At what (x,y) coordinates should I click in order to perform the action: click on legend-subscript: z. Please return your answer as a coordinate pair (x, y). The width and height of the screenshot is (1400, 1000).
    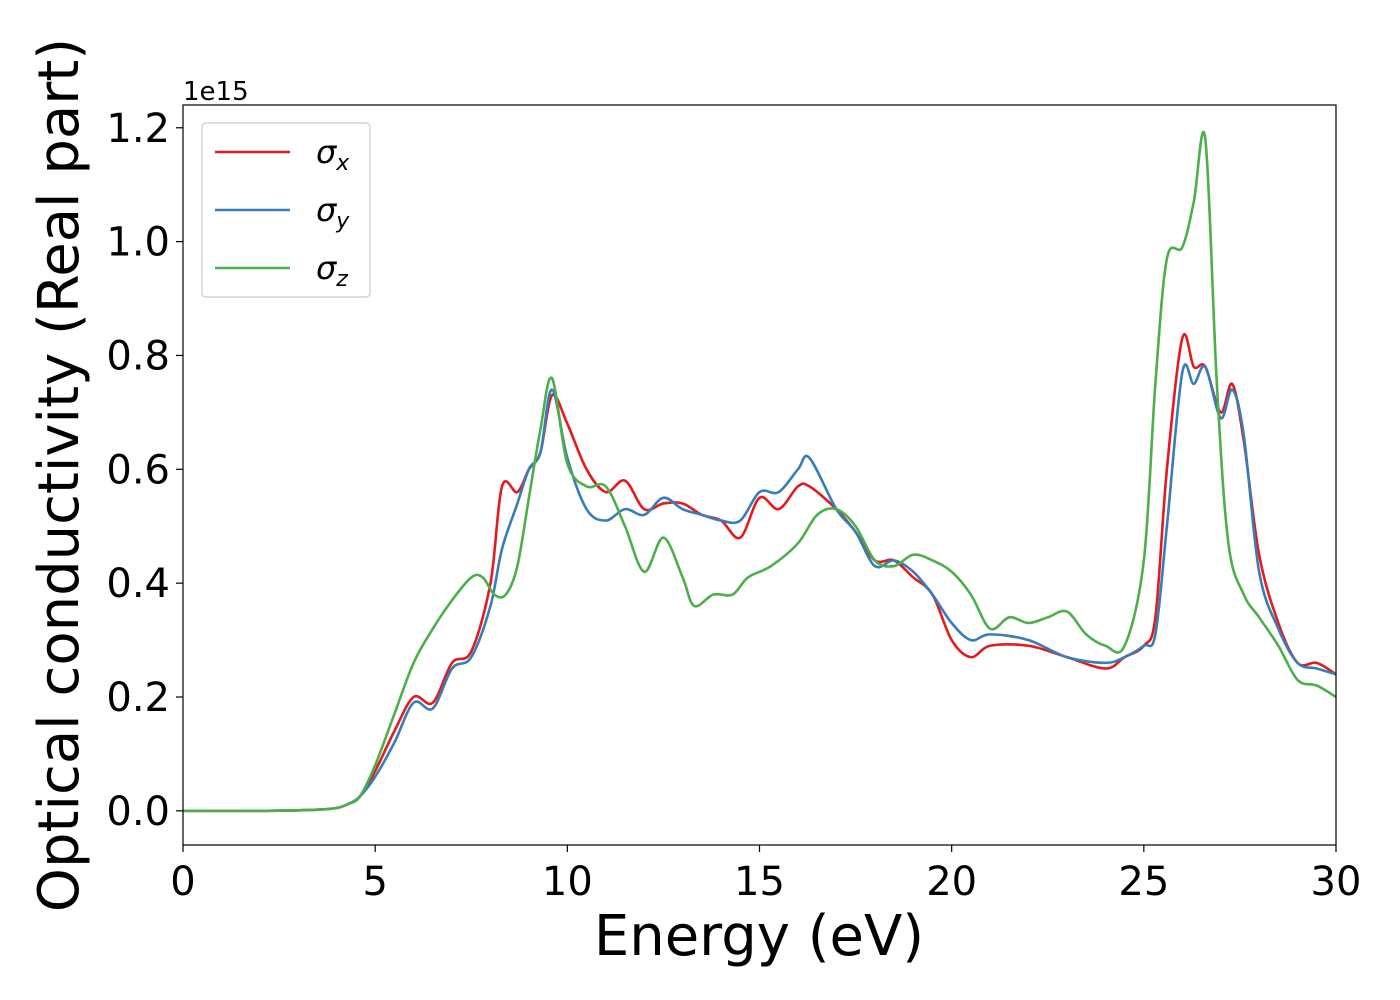
    Looking at the image, I should click on (341, 279).